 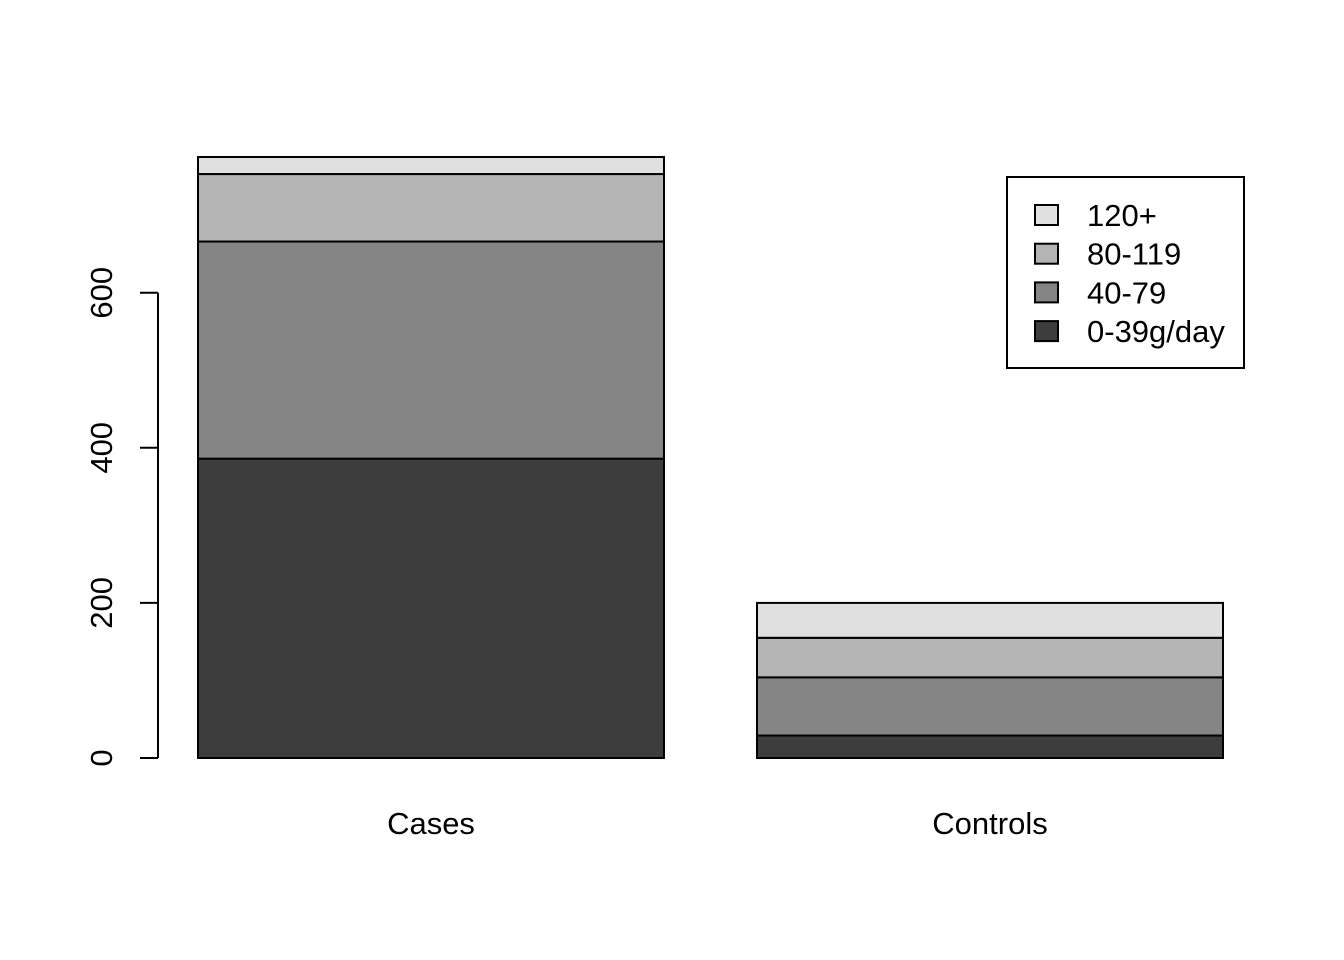 I want to click on legend-label: 0-39g/day, so click(x=1156, y=331).